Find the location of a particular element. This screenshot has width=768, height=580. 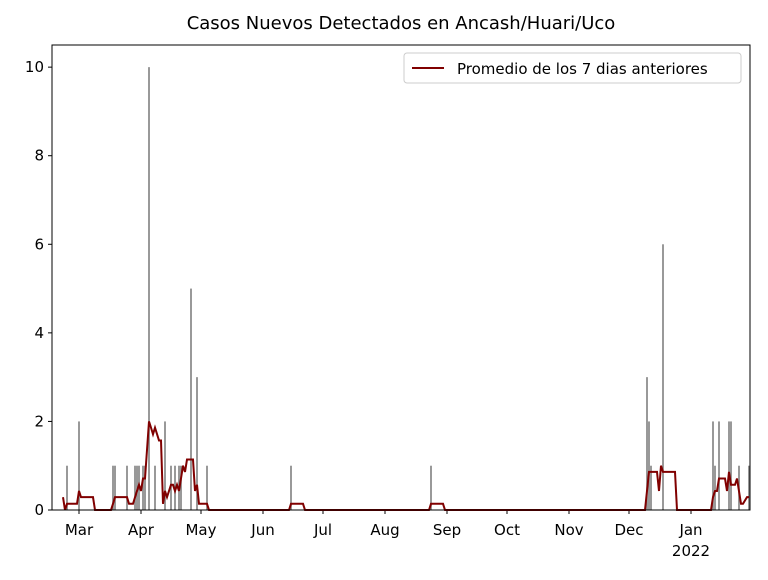

legend-box is located at coordinates (572, 68).